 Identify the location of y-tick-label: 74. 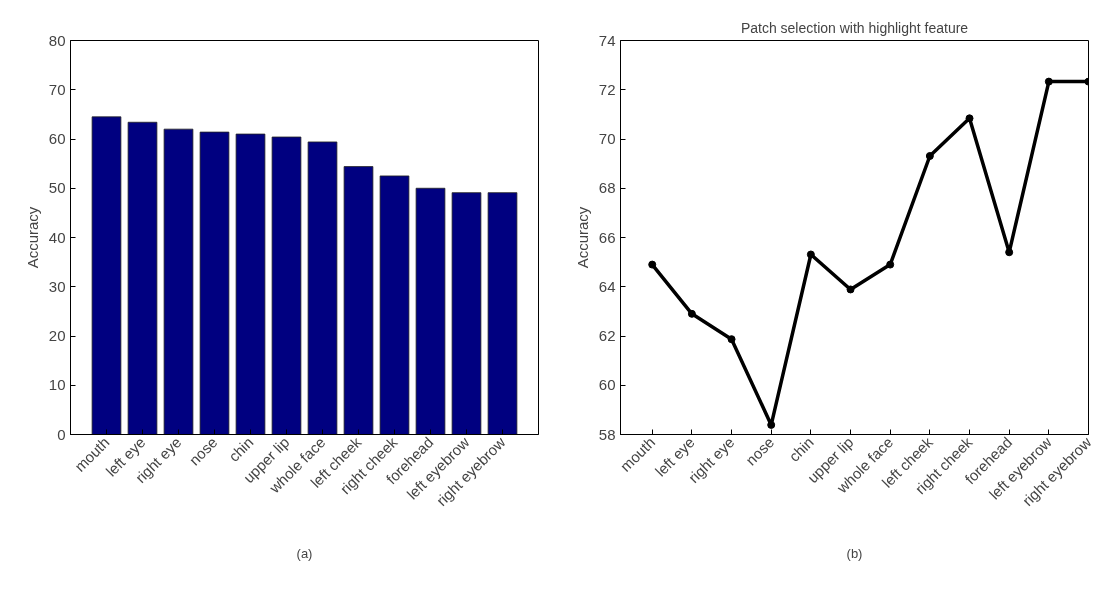
(607, 40).